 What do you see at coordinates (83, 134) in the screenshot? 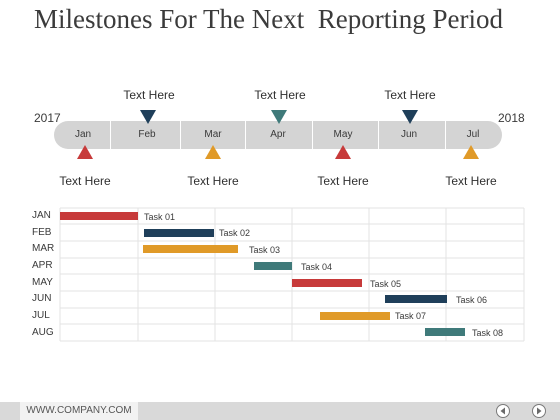
I see `month-jan: Jan` at bounding box center [83, 134].